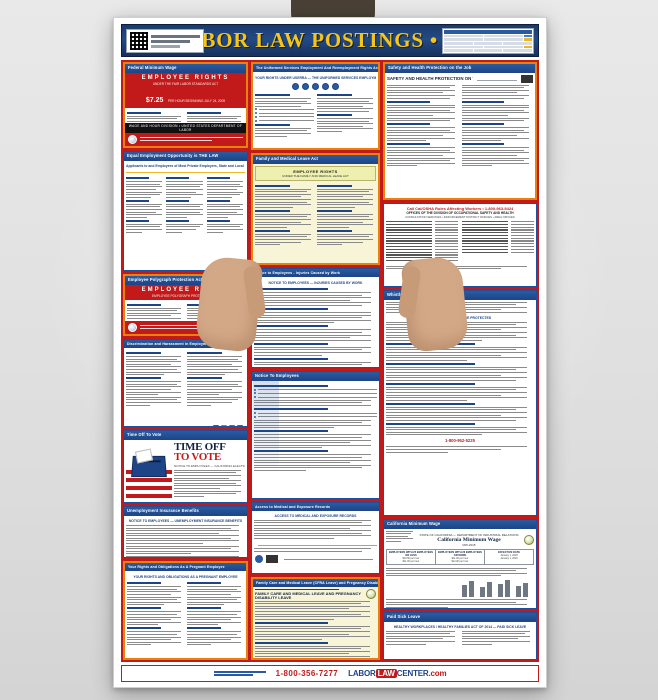 This screenshot has height=700, width=658. What do you see at coordinates (460, 617) in the screenshot?
I see `panel-header: Paid Sick Leave` at bounding box center [460, 617].